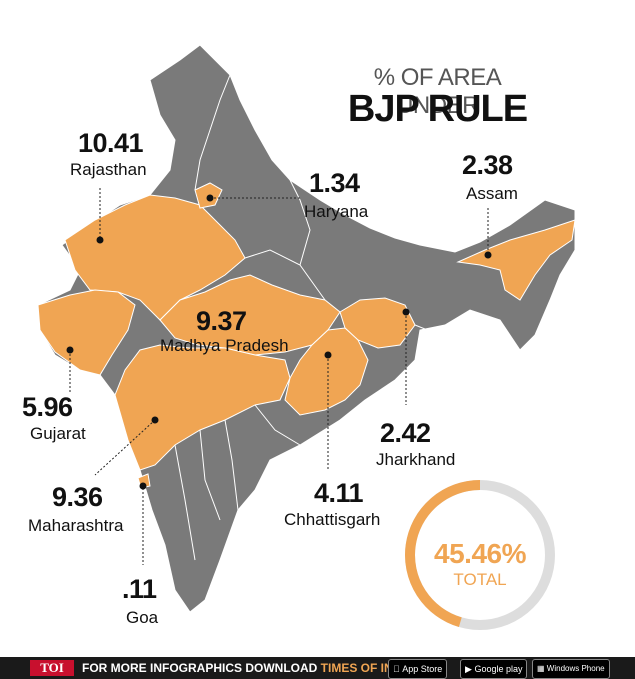  Describe the element at coordinates (492, 193) in the screenshot. I see `assam-name: Assam` at that location.